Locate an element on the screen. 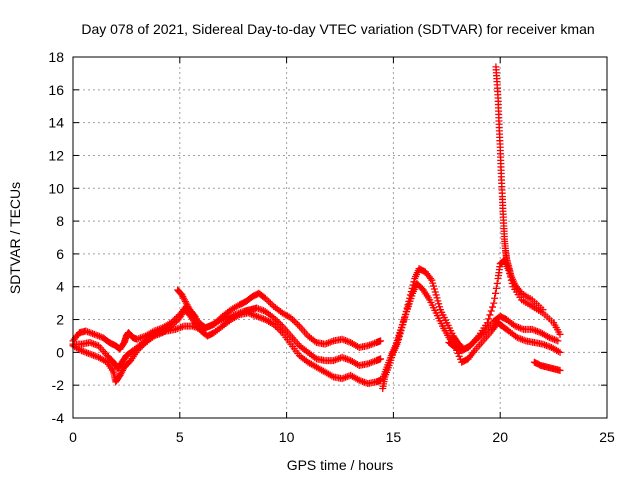 The width and height of the screenshot is (640, 480). y-tick-label: 16 is located at coordinates (56, 90).